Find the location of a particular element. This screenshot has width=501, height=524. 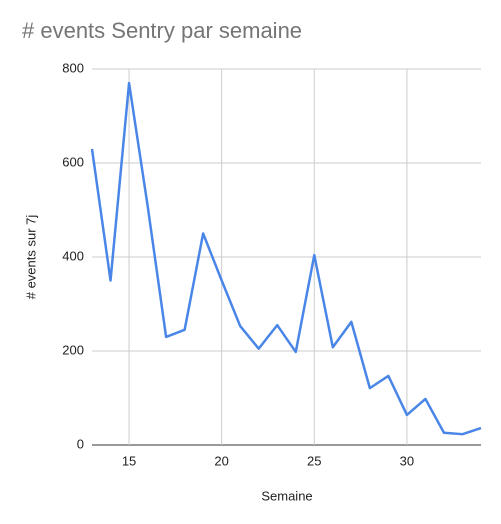

y-tick-label: 0 is located at coordinates (80, 443).